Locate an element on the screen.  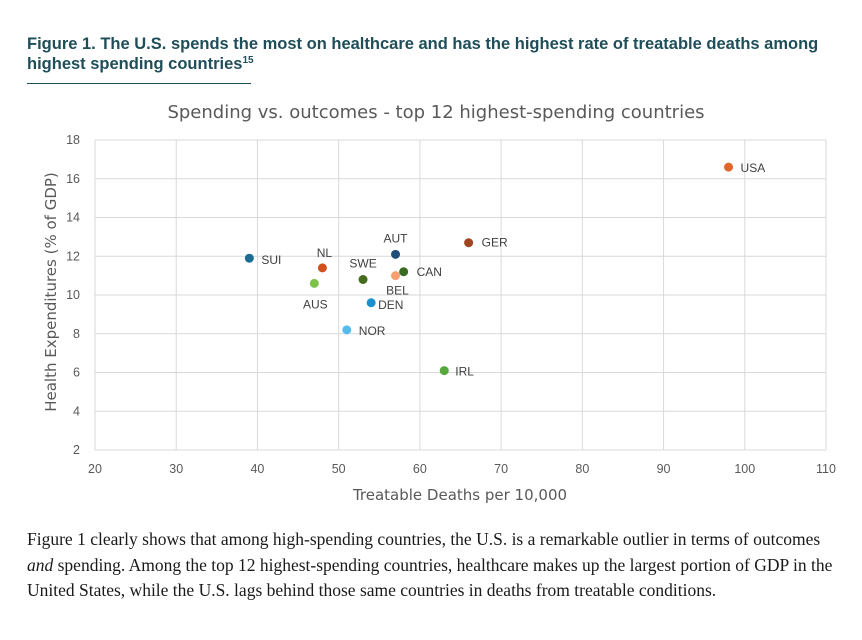
y-tick-label: 6 is located at coordinates (76, 373).